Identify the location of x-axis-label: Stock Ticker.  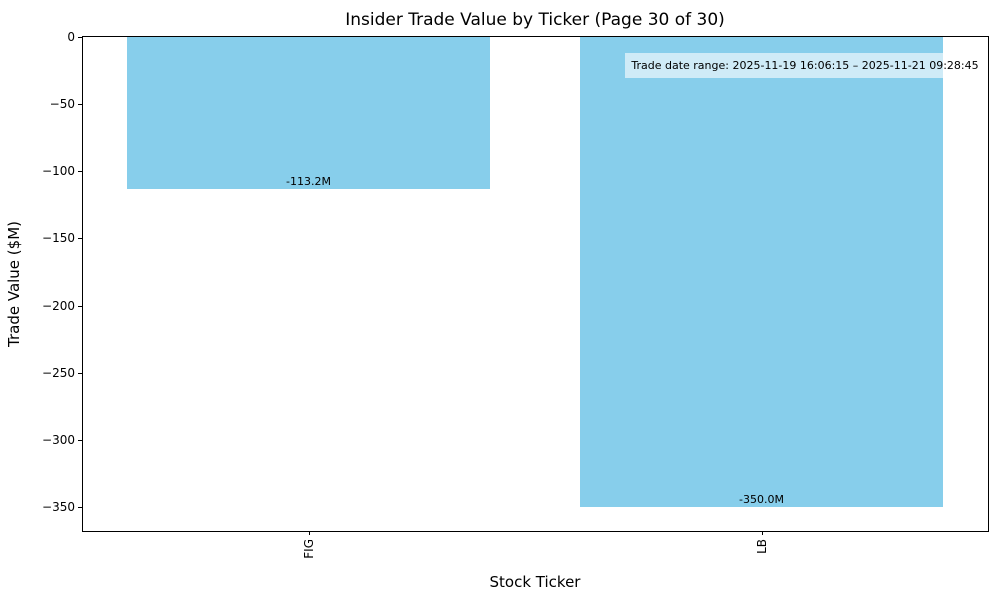
(535, 582).